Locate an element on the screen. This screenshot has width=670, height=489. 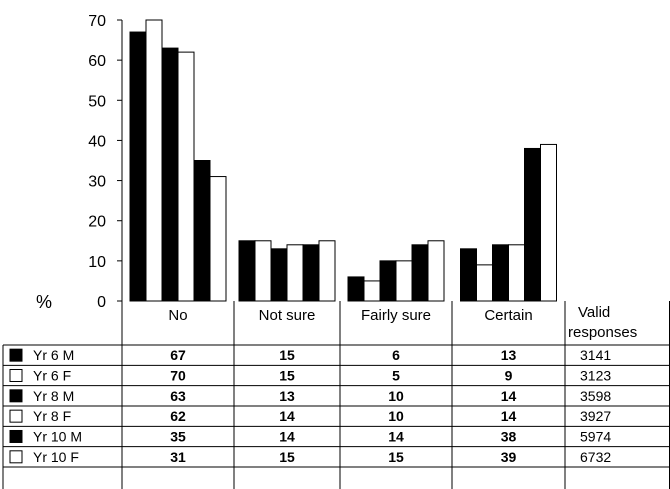
y-tick-label: 60 is located at coordinates (97, 61).